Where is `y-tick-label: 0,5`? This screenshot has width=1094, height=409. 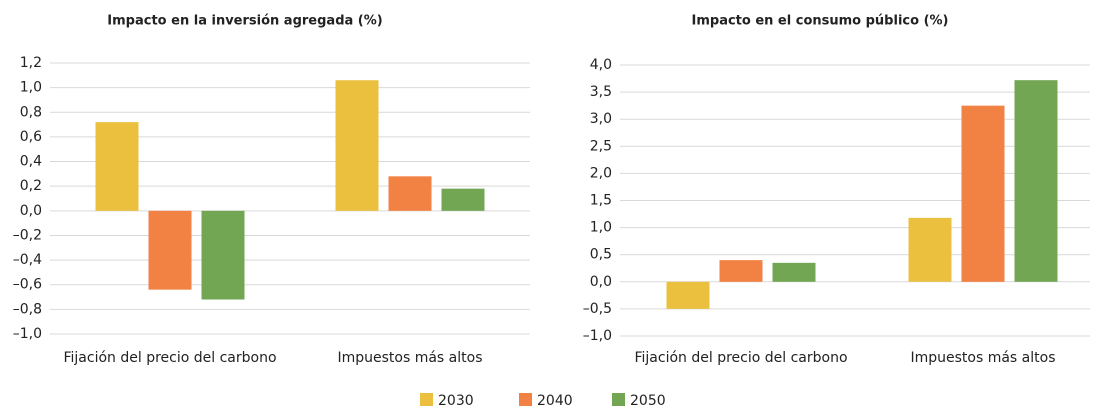 y-tick-label: 0,5 is located at coordinates (601, 255).